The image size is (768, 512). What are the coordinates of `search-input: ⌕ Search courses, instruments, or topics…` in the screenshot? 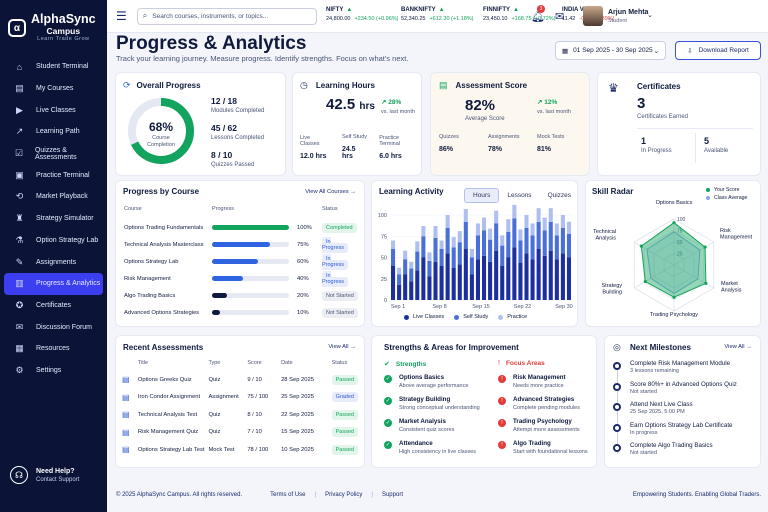 It's located at (226, 16).